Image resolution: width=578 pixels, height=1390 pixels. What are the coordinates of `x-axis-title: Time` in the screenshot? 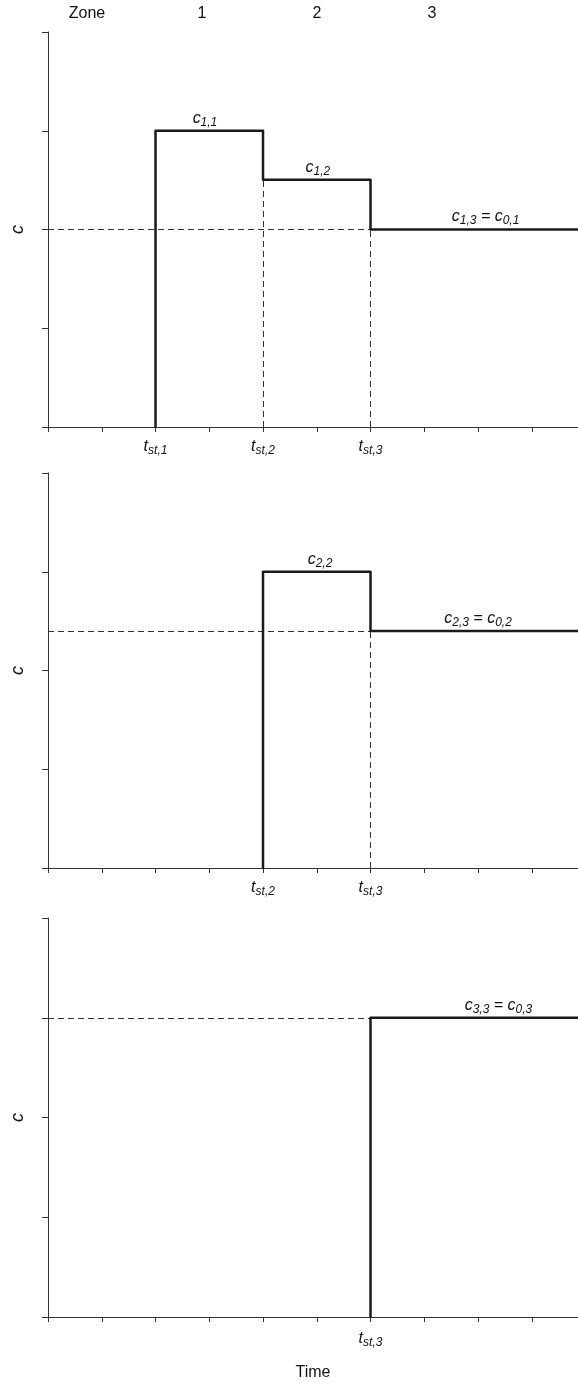 It's located at (313, 1371).